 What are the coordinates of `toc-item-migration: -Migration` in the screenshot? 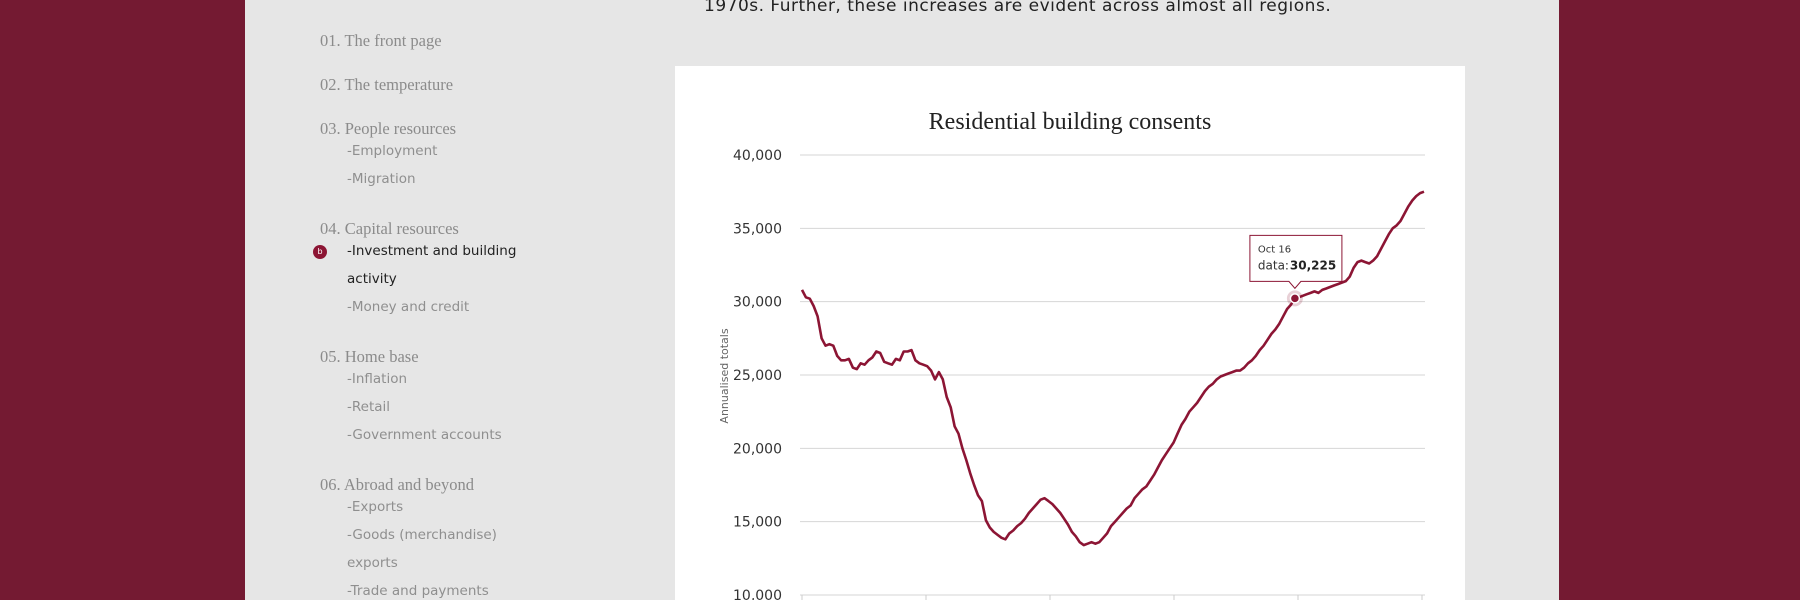 It's located at (381, 179).